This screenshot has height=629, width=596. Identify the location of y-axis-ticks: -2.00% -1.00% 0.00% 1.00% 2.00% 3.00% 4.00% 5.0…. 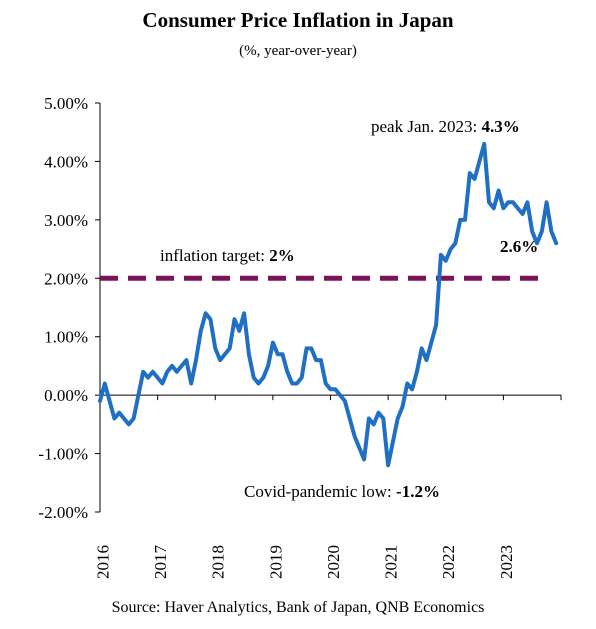
(69, 308).